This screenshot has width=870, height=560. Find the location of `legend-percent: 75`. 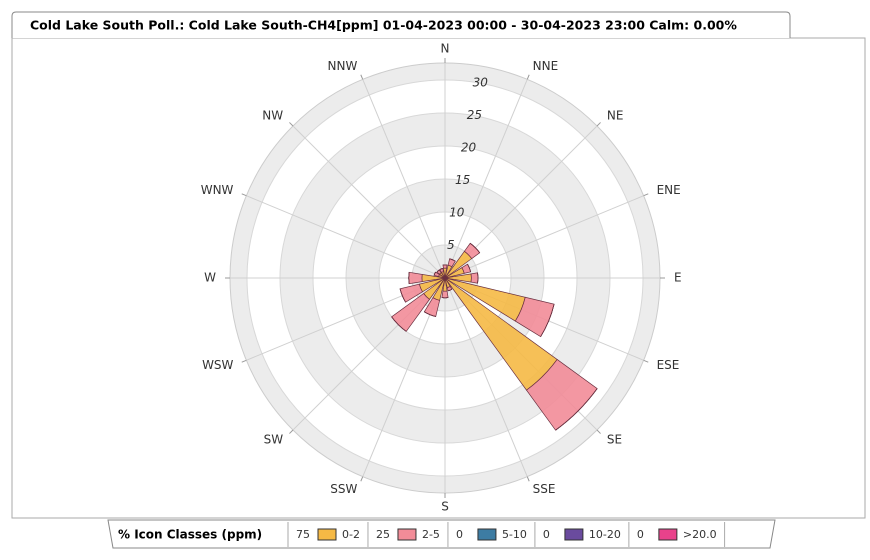

legend-percent: 75 is located at coordinates (303, 534).